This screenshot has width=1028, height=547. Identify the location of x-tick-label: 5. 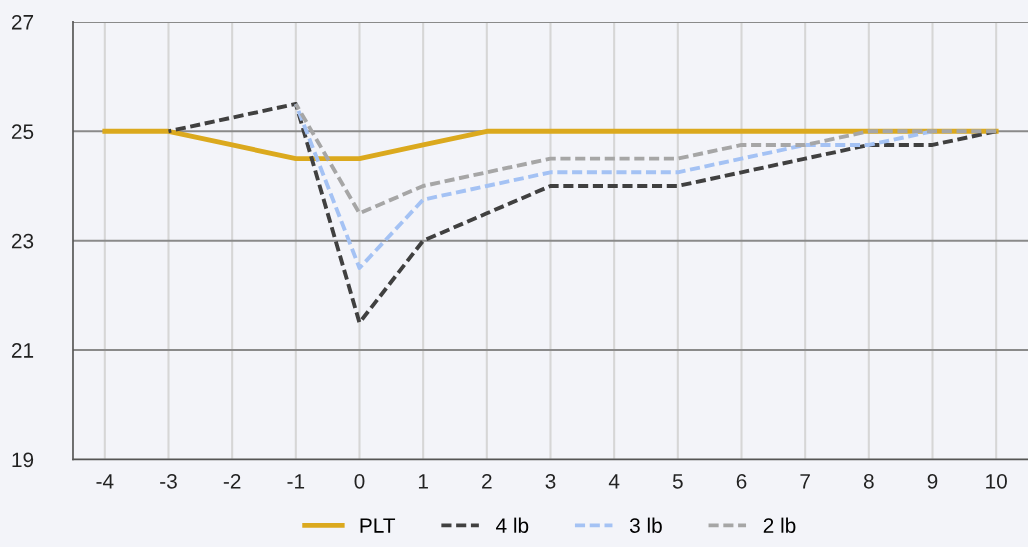
(677, 481).